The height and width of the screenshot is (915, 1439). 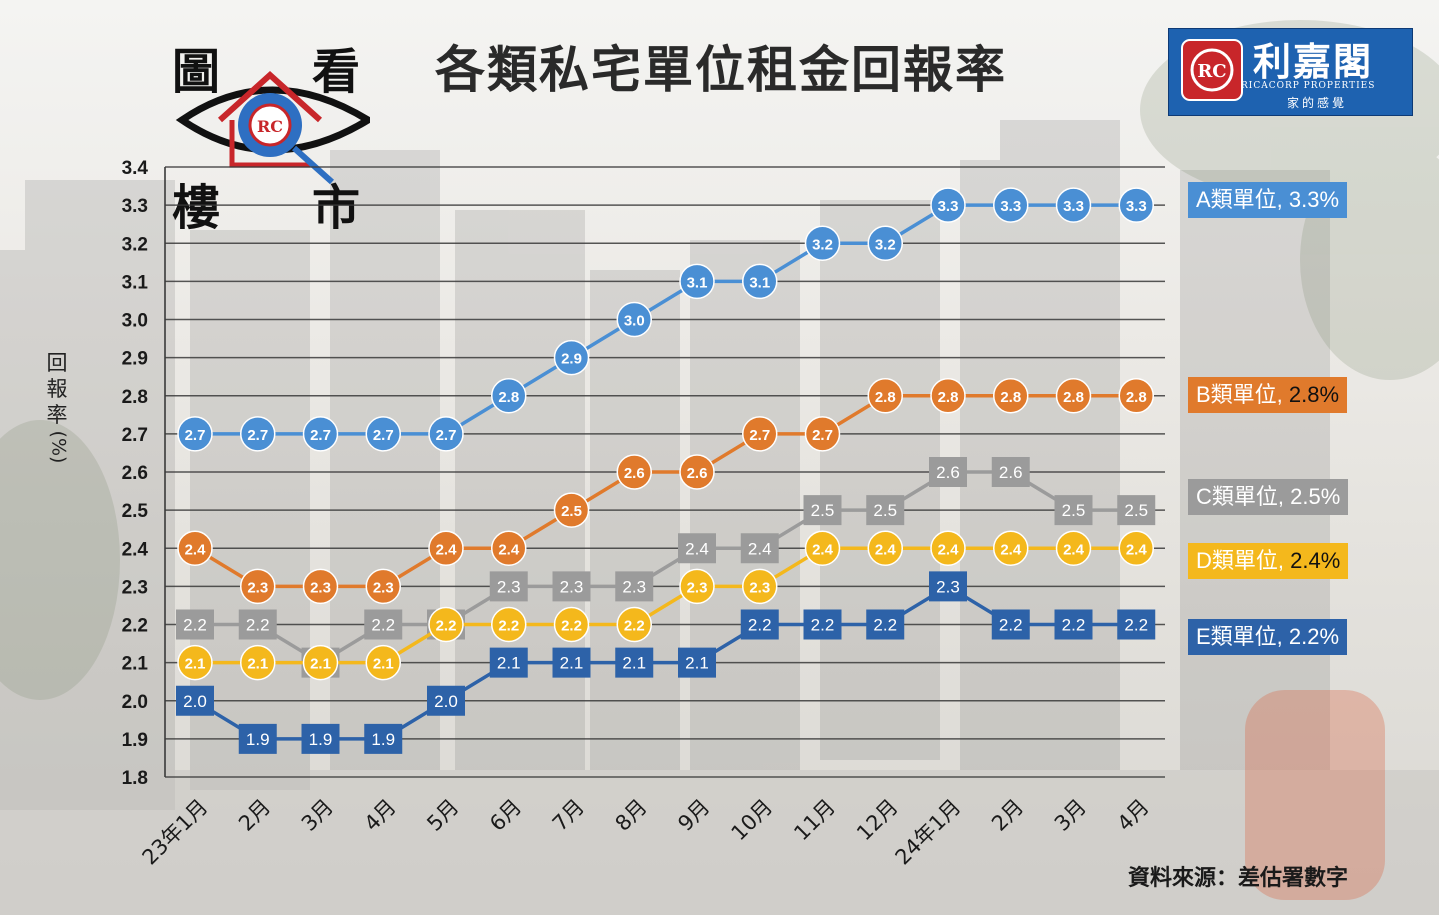 What do you see at coordinates (135, 321) in the screenshot?
I see `y-tick-label: 3.0` at bounding box center [135, 321].